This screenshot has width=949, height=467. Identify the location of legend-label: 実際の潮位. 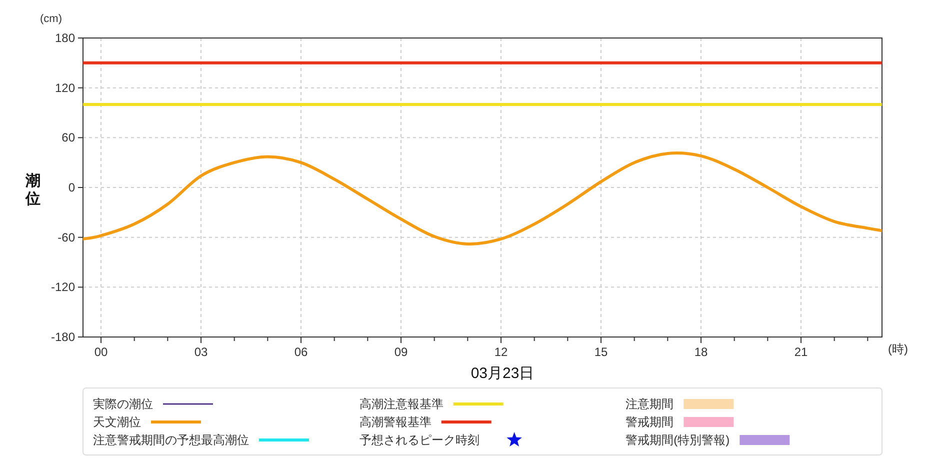
(123, 404).